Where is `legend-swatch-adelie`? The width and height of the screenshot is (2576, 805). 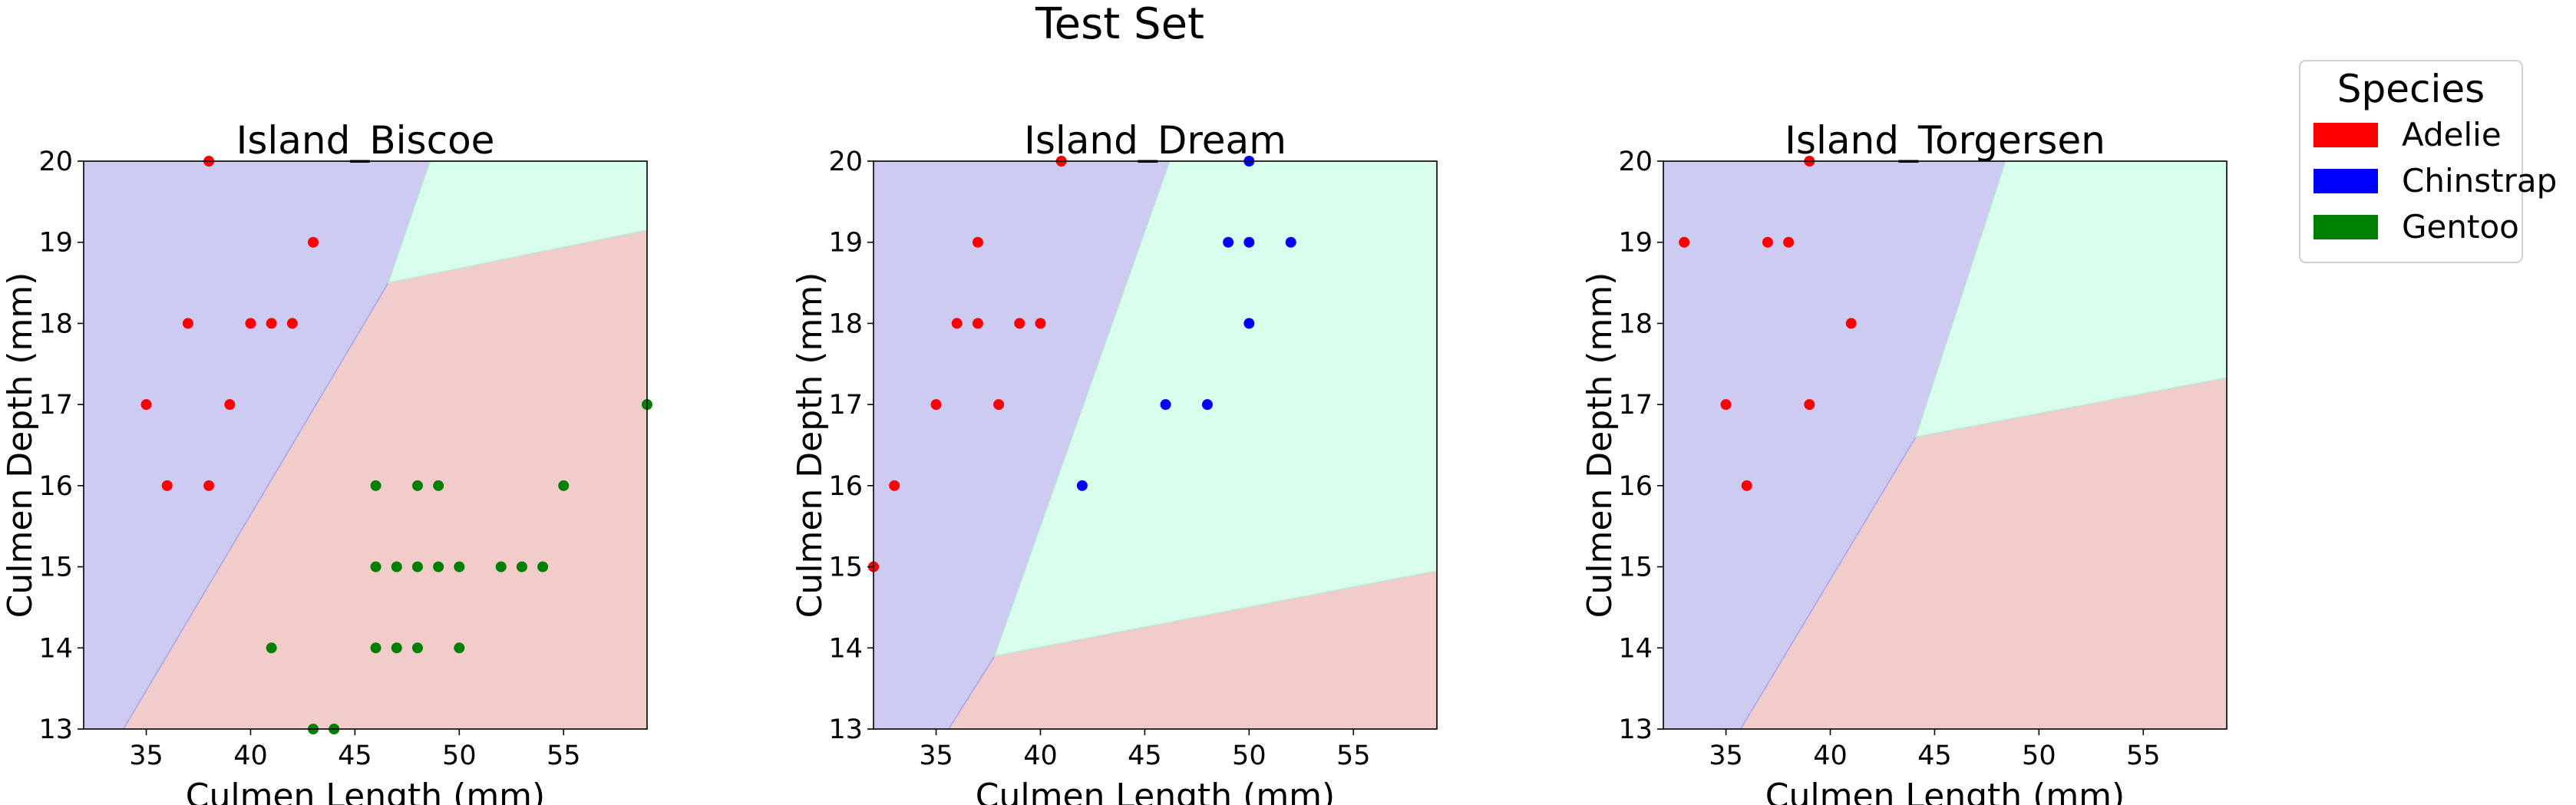 legend-swatch-adelie is located at coordinates (2345, 135).